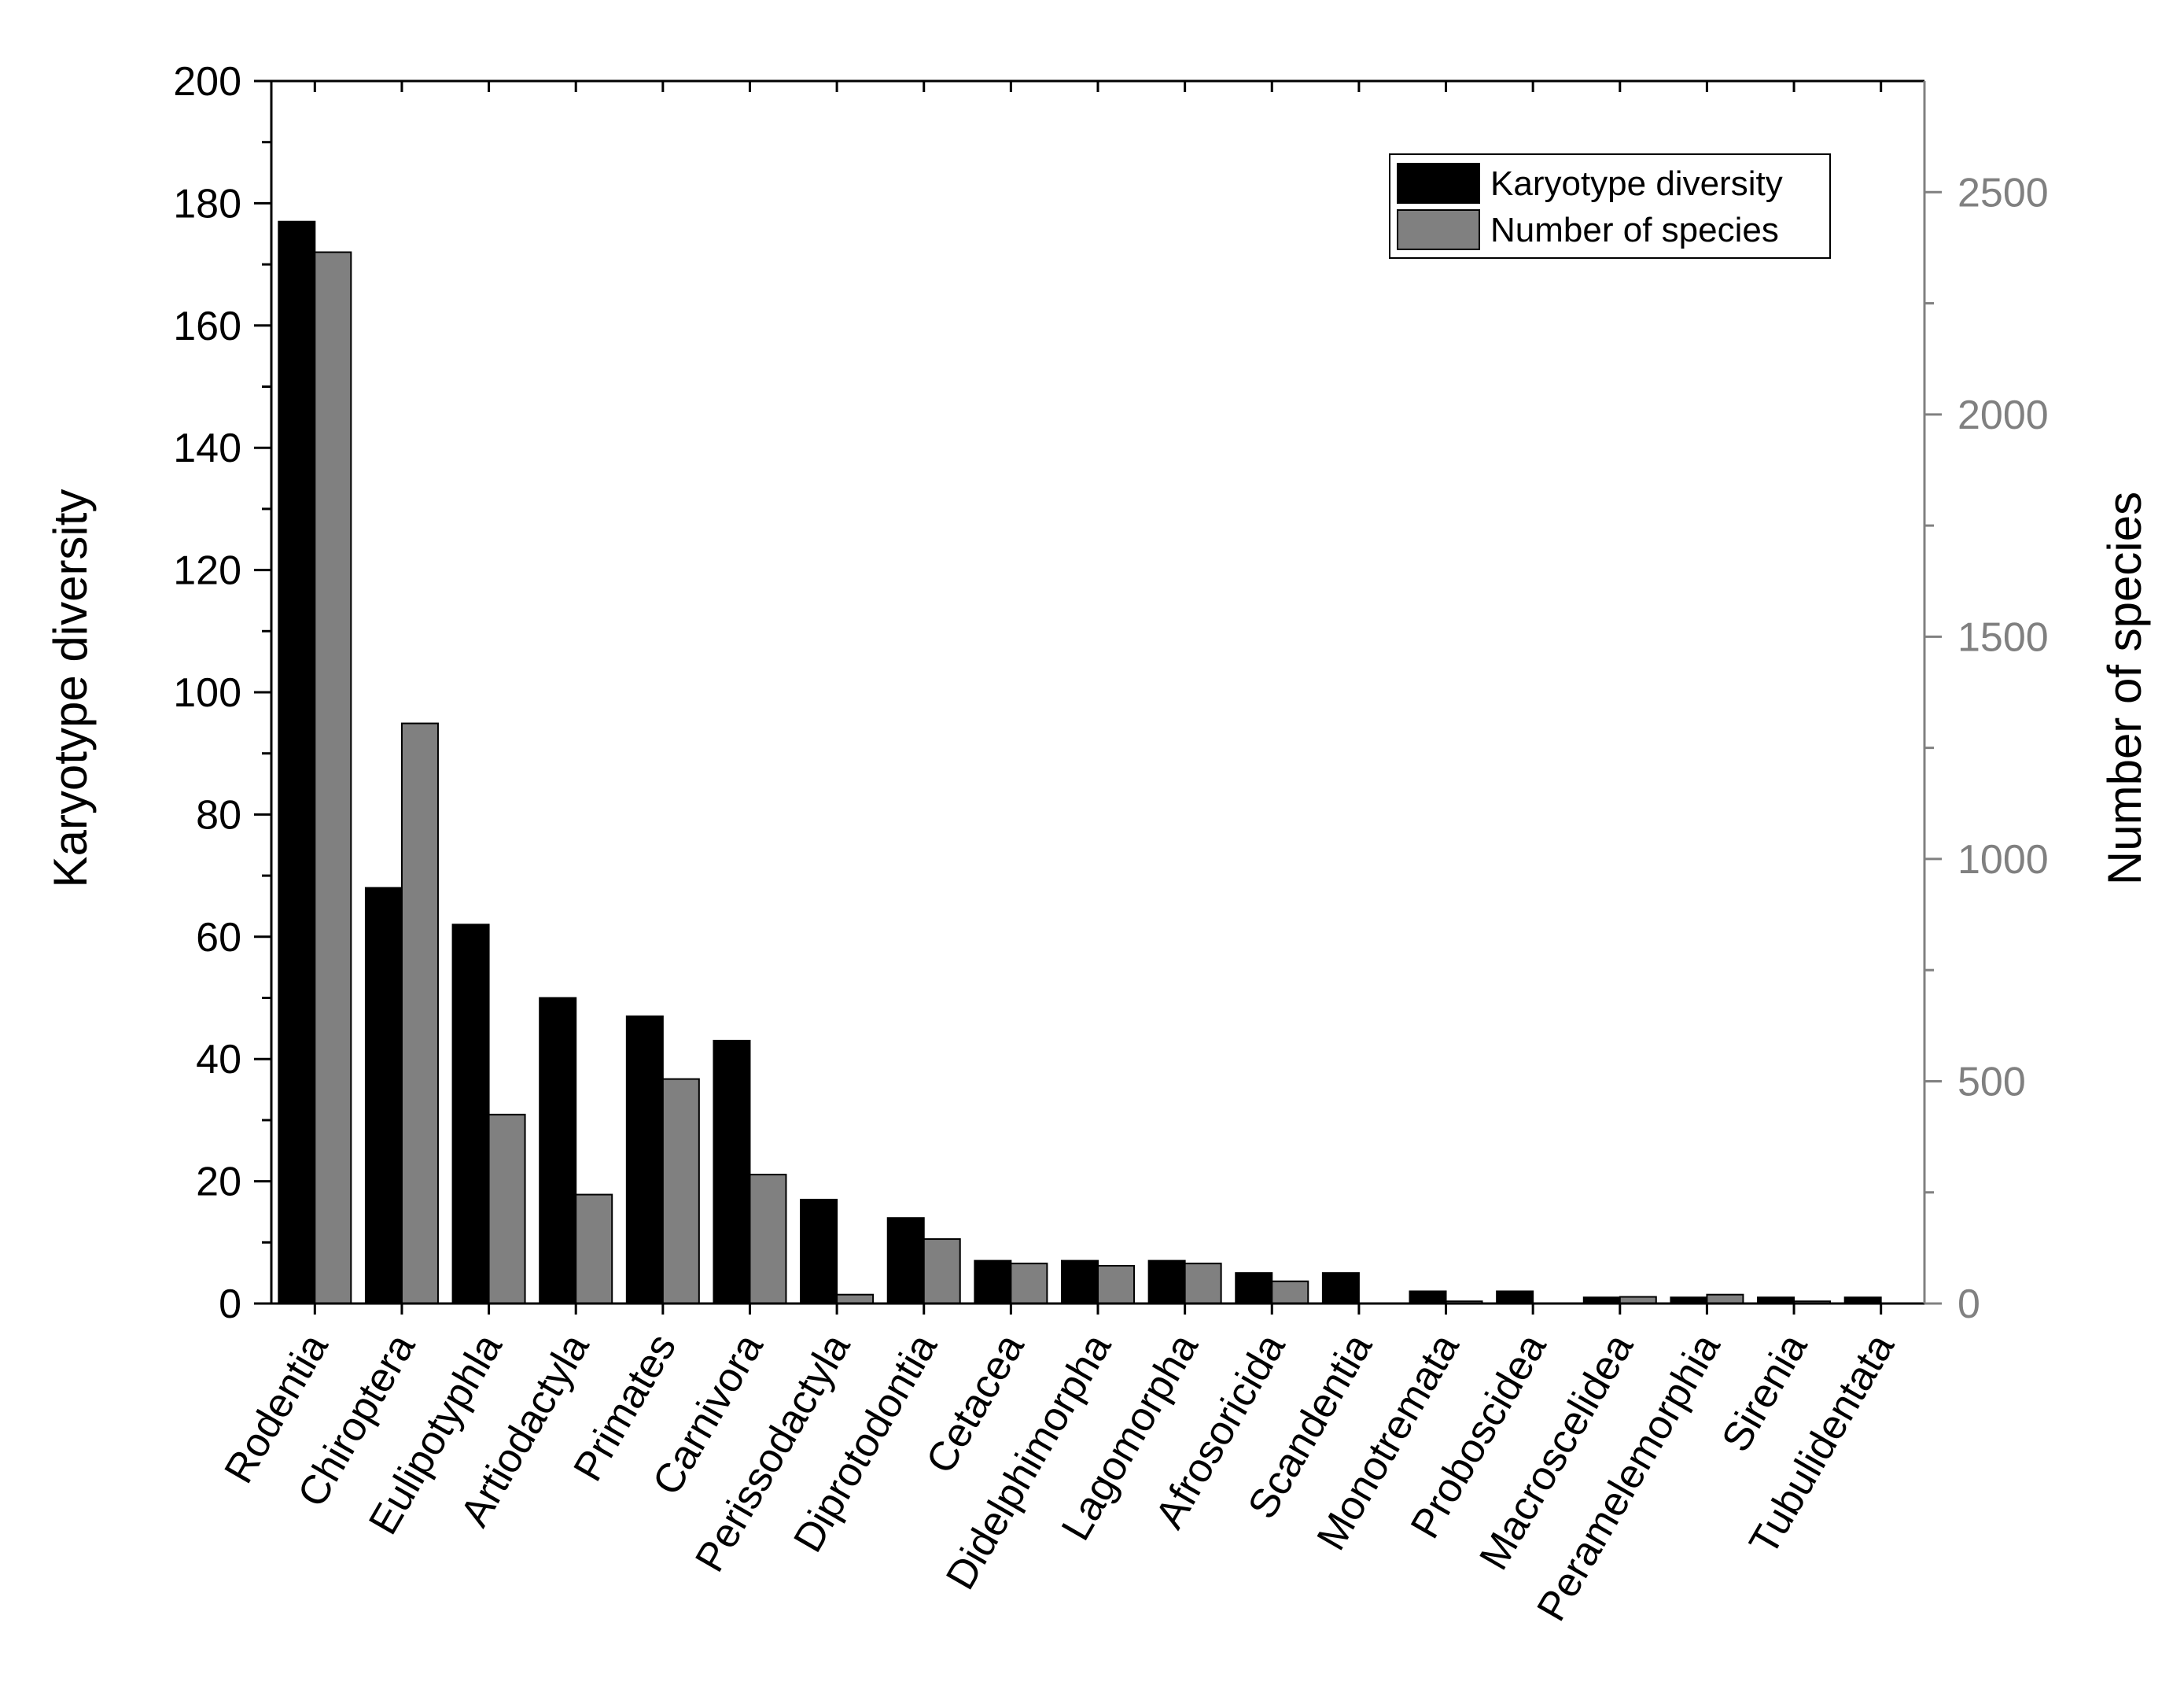 The width and height of the screenshot is (2184, 1700). I want to click on bar-number-of-species-afrosoricida, so click(1290, 1292).